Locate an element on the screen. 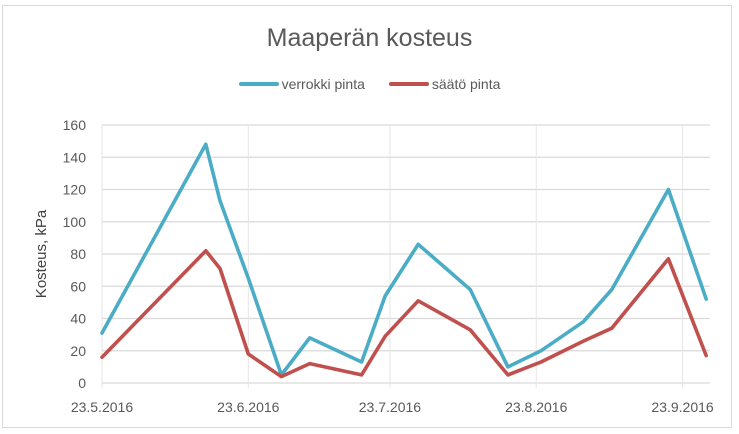  y-tick-label: 120 is located at coordinates (75, 190).